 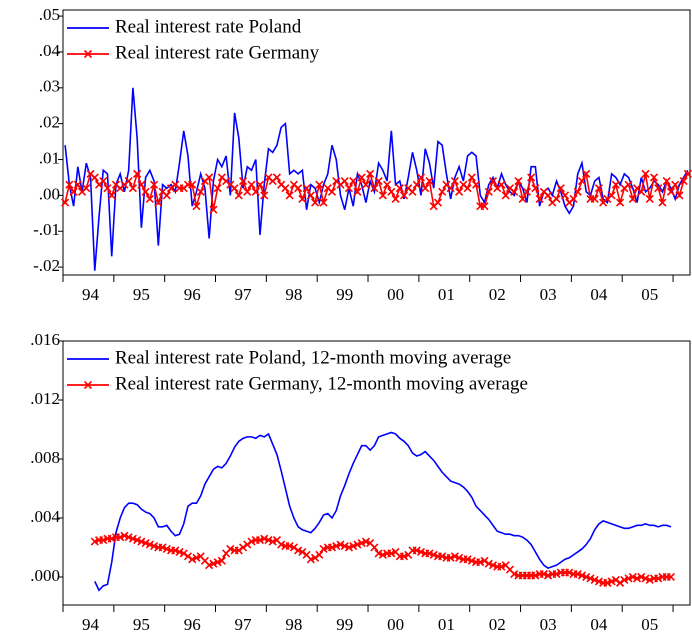 I want to click on y-tick-label: .01, so click(x=49, y=157).